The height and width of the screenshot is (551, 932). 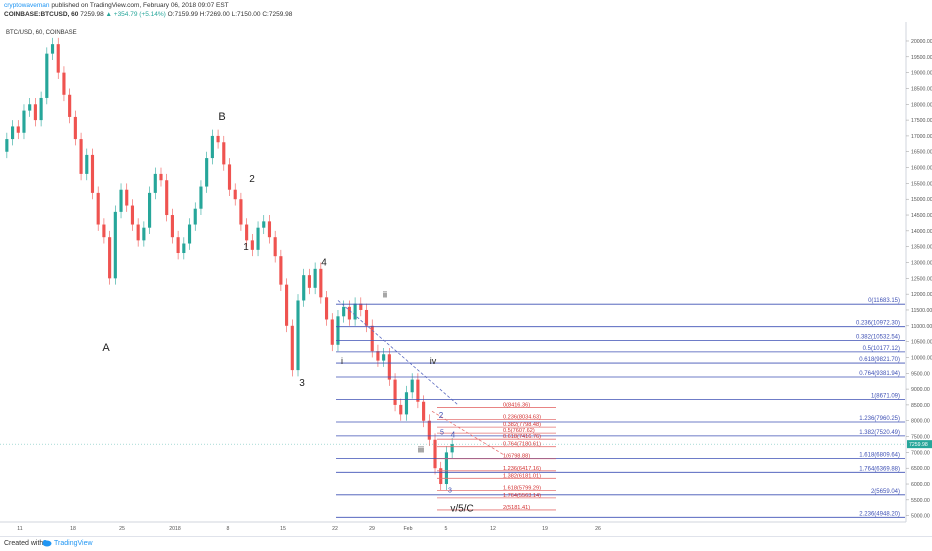 I want to click on fib-blue-label: 1.236(7960.25), so click(x=879, y=419).